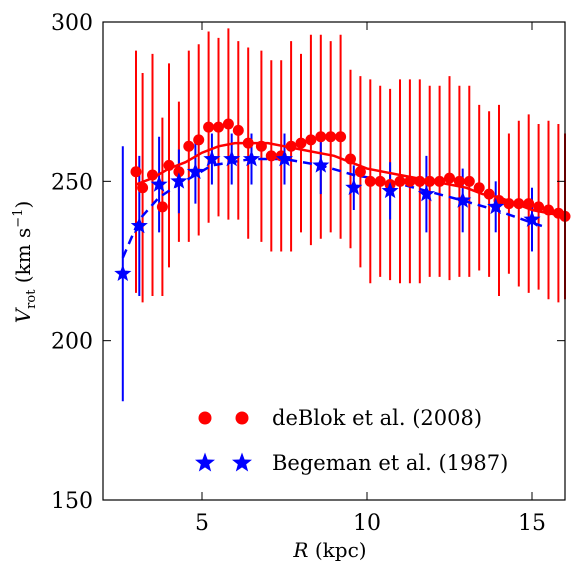 The width and height of the screenshot is (575, 575). What do you see at coordinates (202, 523) in the screenshot?
I see `x-tick-label: 5` at bounding box center [202, 523].